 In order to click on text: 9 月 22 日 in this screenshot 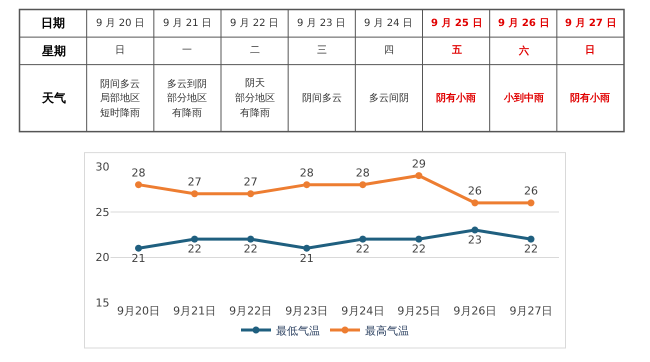, I will do `click(254, 23)`.